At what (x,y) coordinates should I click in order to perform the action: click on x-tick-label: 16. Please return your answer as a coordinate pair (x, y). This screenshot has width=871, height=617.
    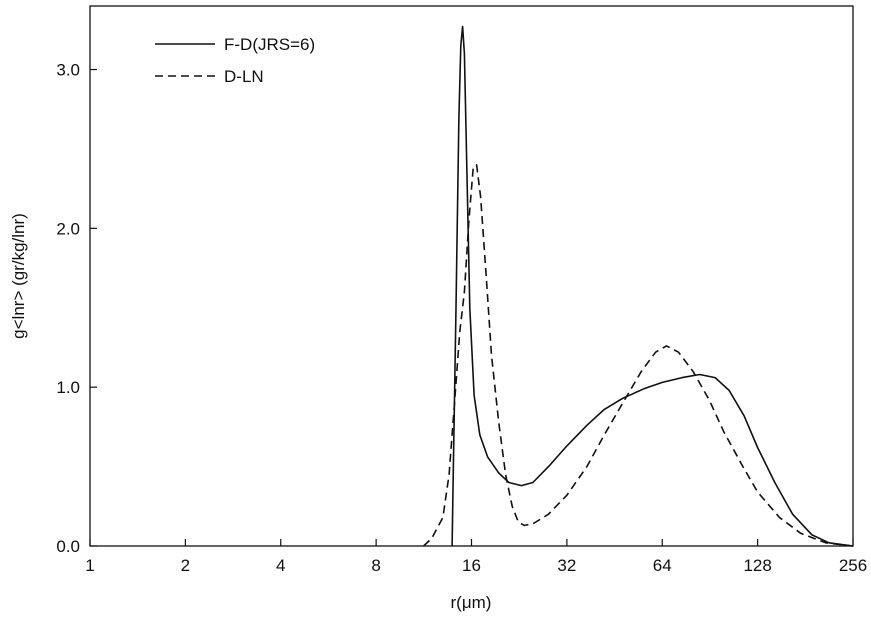
    Looking at the image, I should click on (471, 565).